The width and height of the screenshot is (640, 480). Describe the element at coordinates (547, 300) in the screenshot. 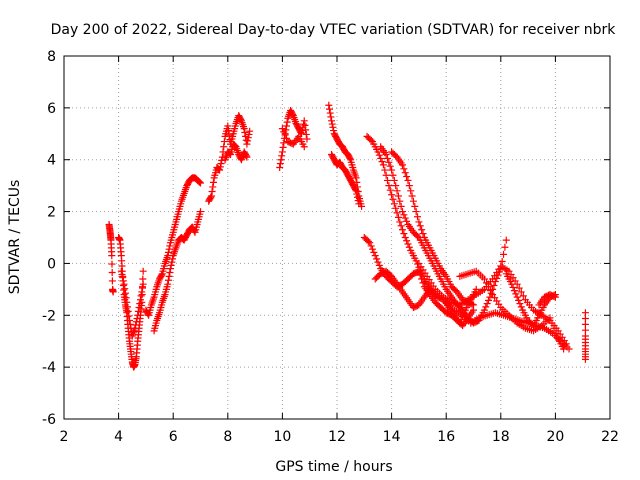

I see `series-arc-u` at that location.